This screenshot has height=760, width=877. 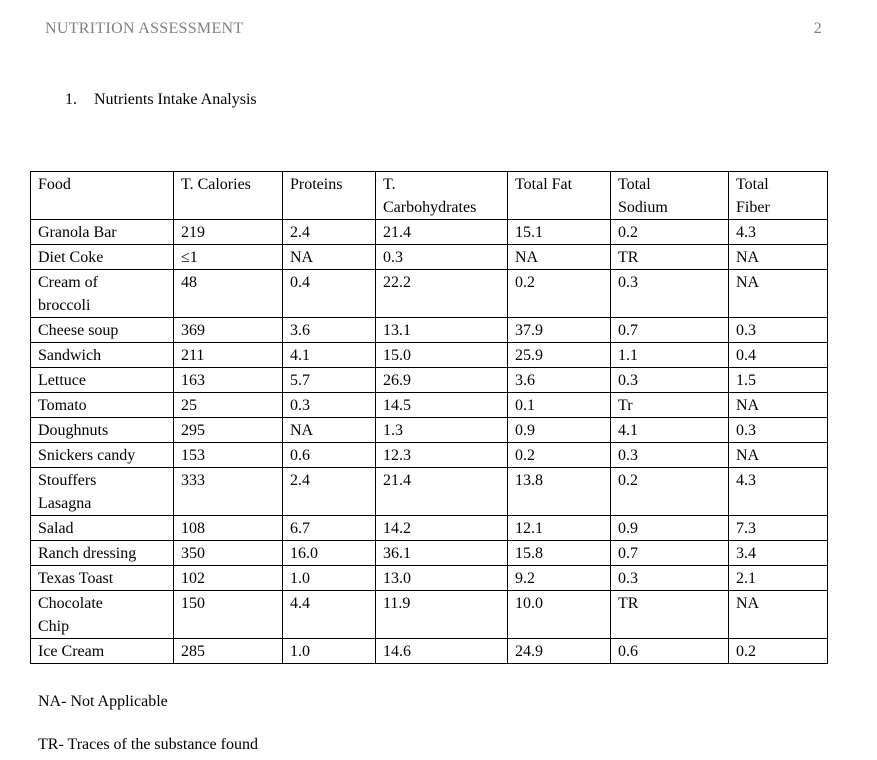 I want to click on value-cell: 10.0, so click(x=559, y=614).